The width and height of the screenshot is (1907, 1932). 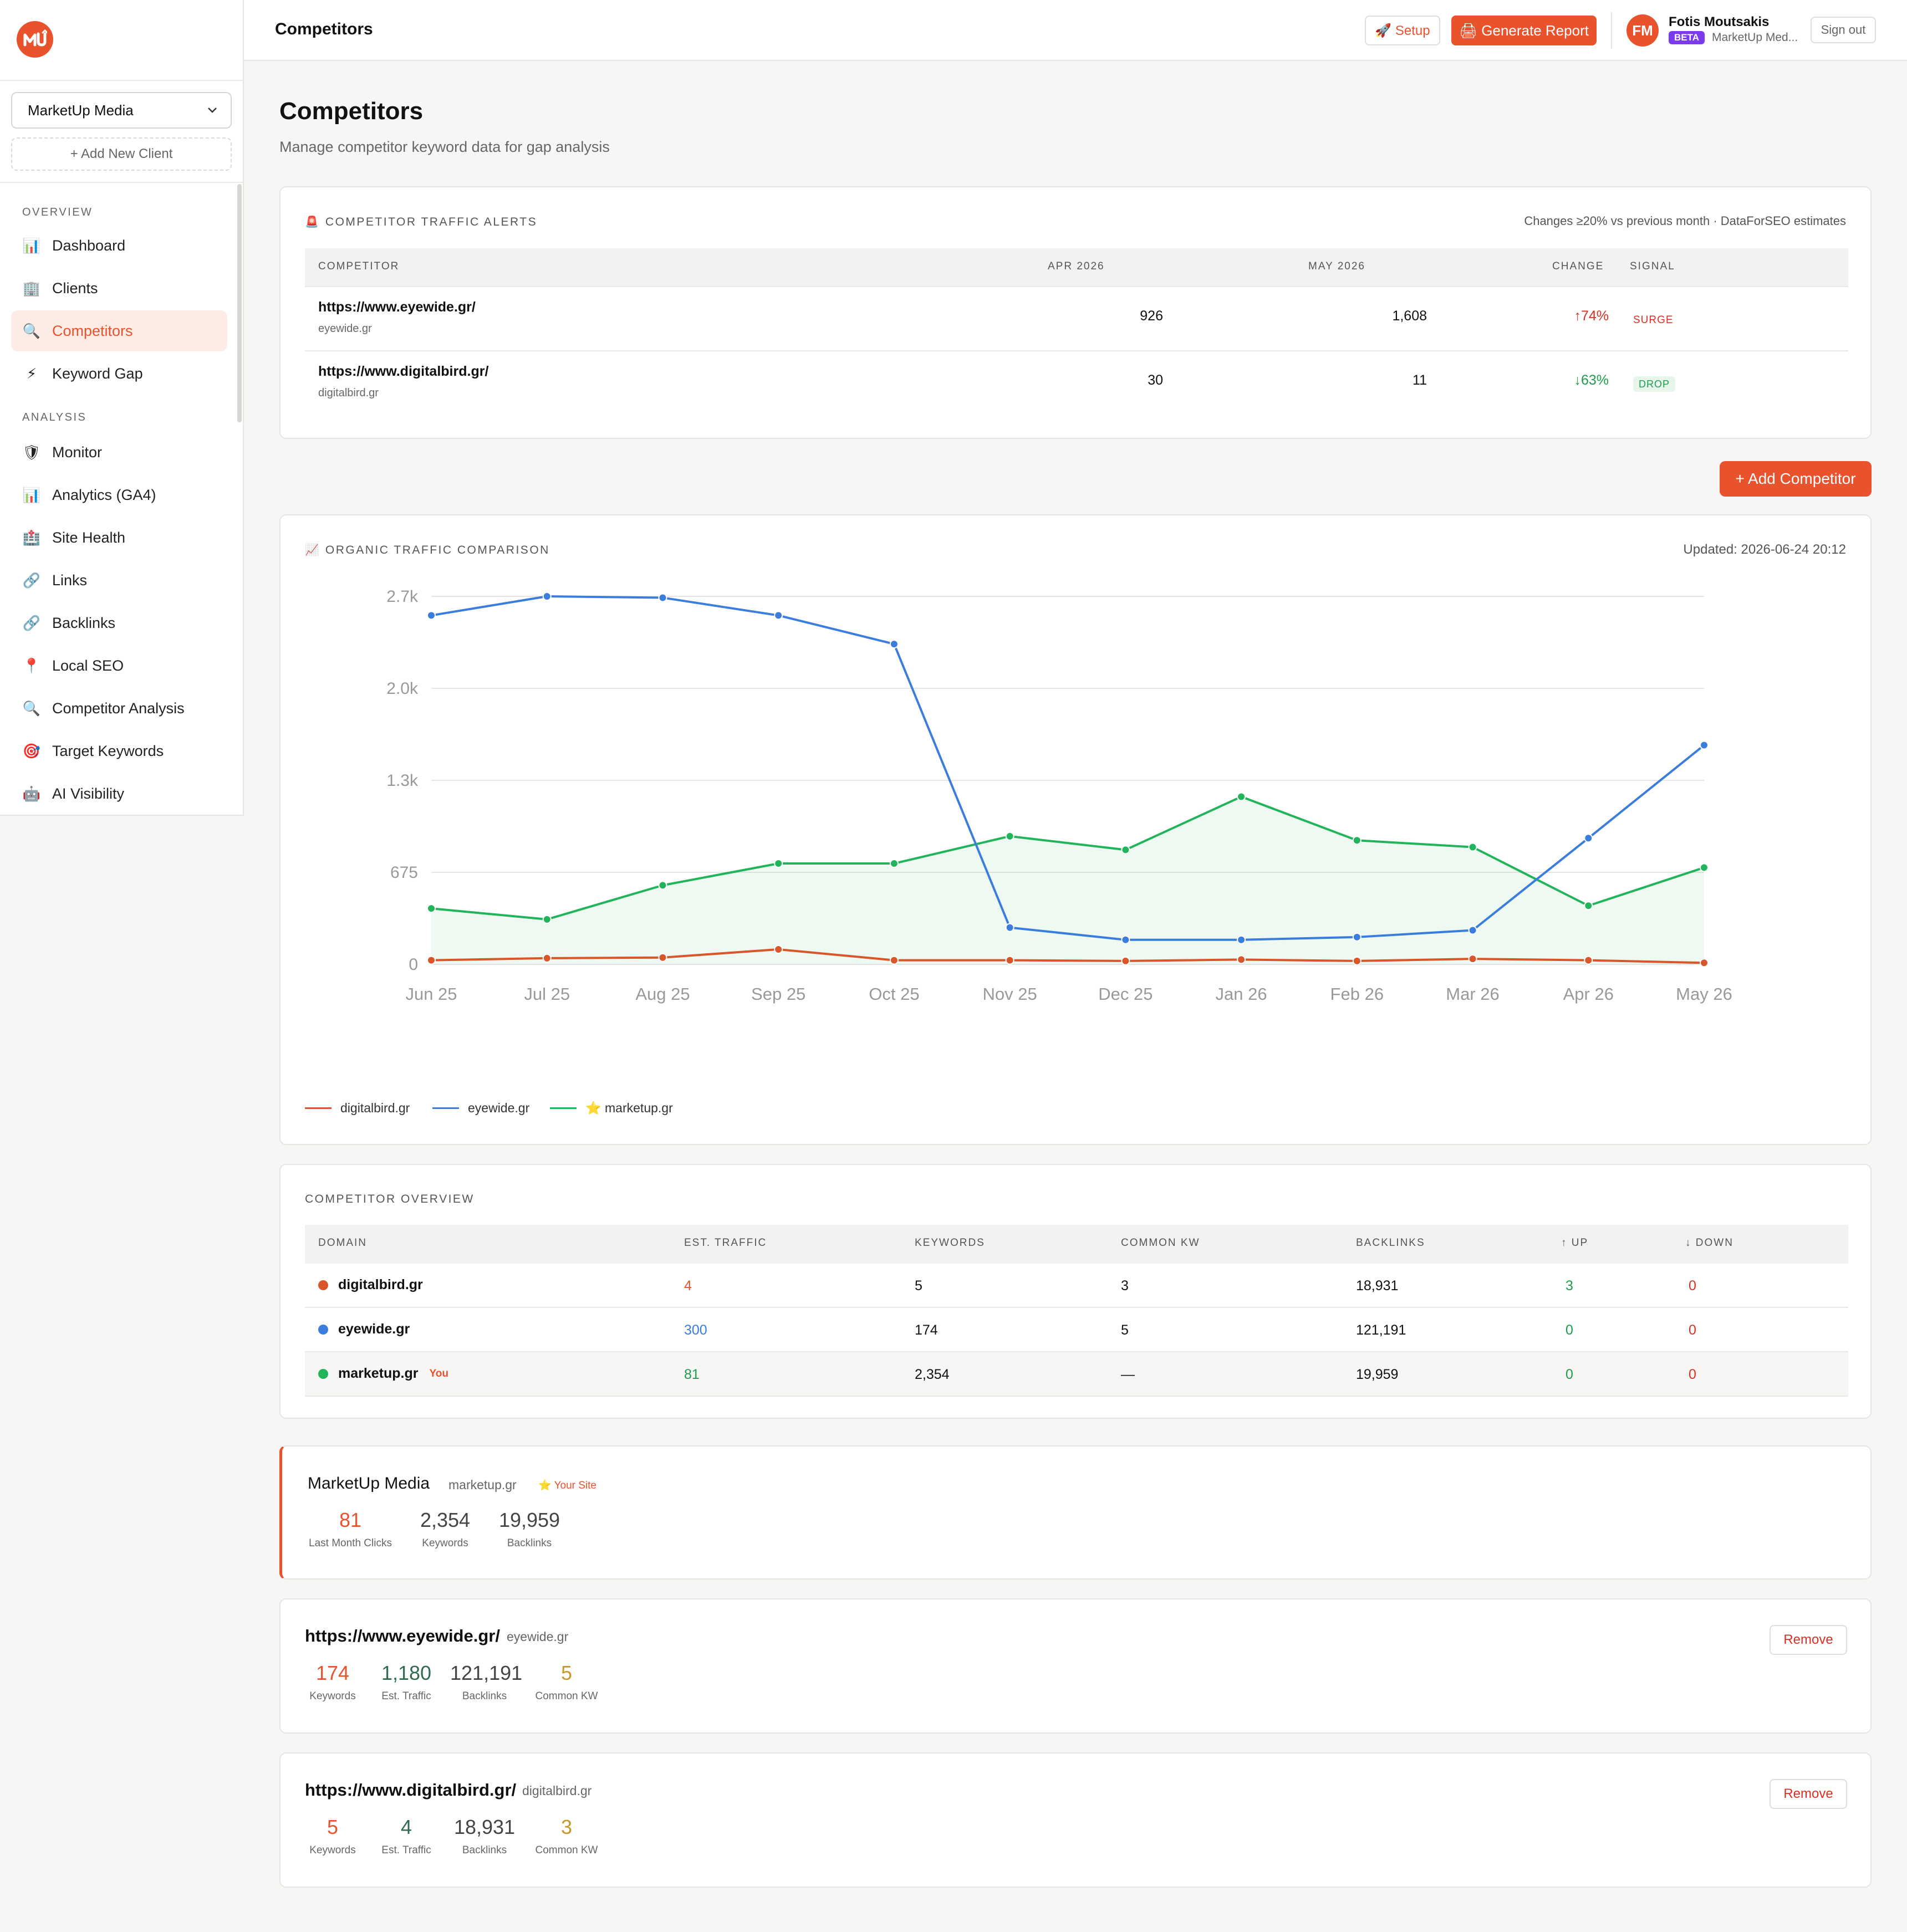 I want to click on sign-out-button: Sign out, so click(x=1844, y=30).